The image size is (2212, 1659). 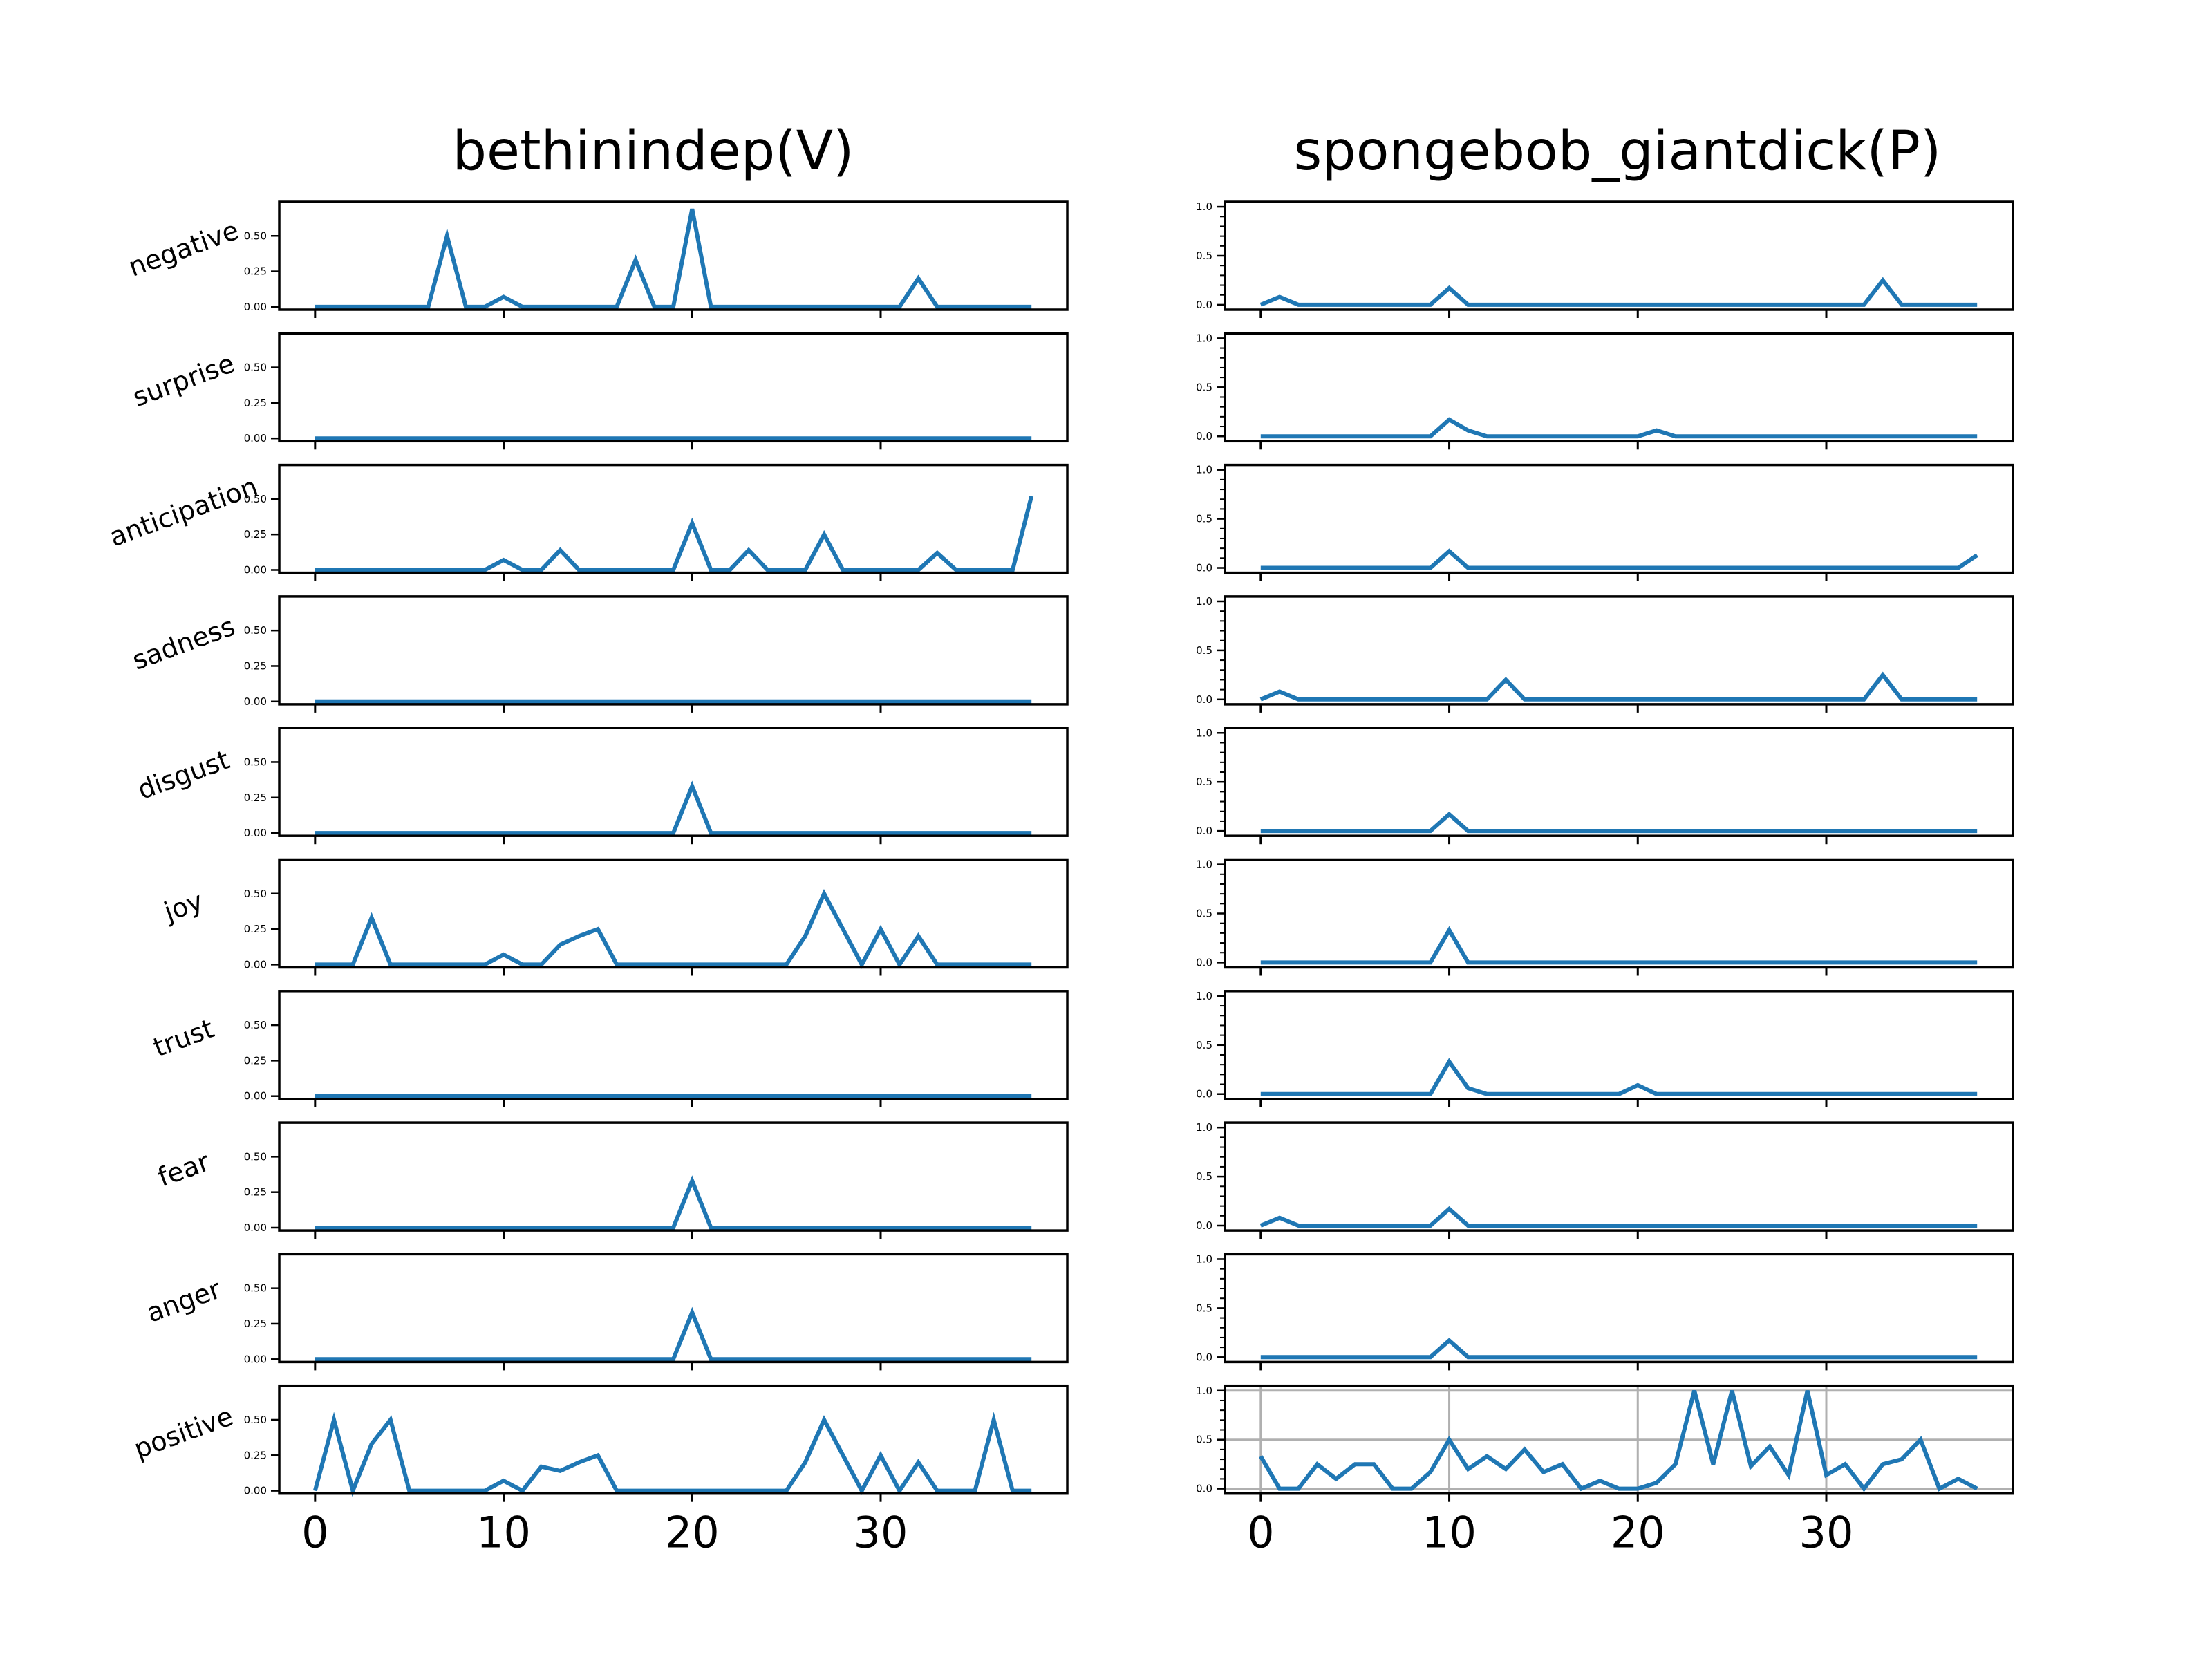 I want to click on right-column-title: spongebob_giantdick(P), so click(x=1618, y=151).